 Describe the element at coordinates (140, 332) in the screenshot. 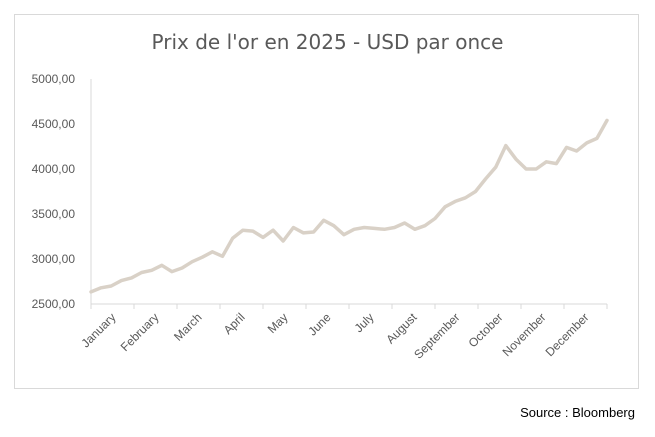

I see `x-tick-label: February` at that location.